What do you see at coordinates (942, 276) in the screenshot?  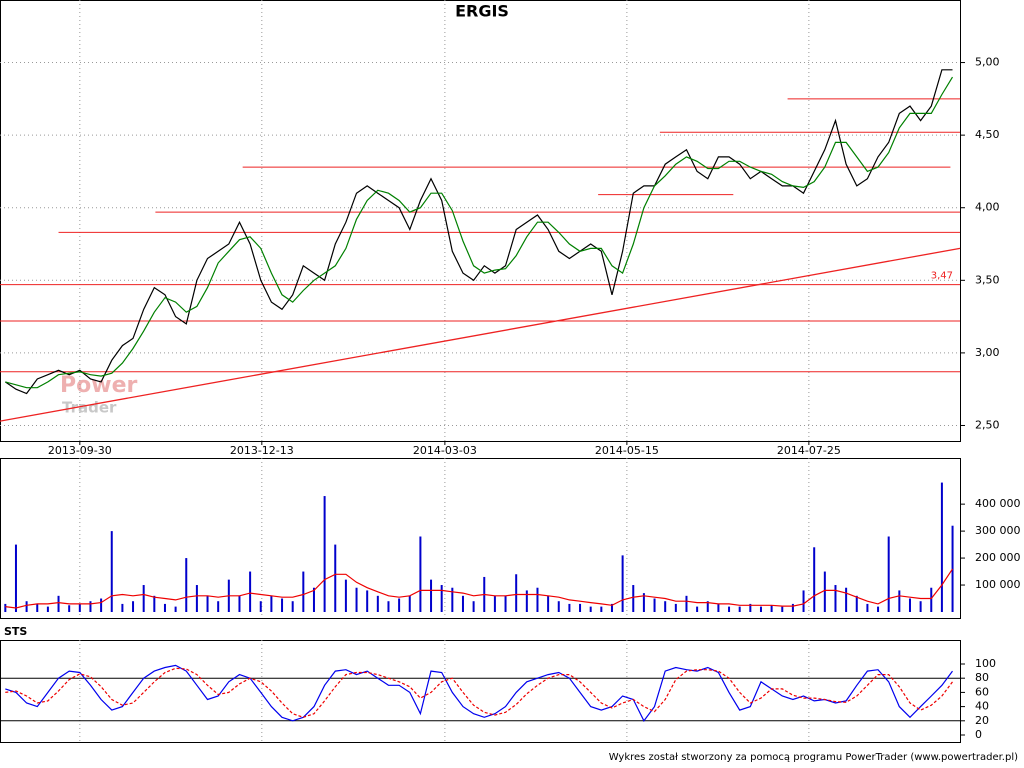 I see `annotation: 3,47` at bounding box center [942, 276].